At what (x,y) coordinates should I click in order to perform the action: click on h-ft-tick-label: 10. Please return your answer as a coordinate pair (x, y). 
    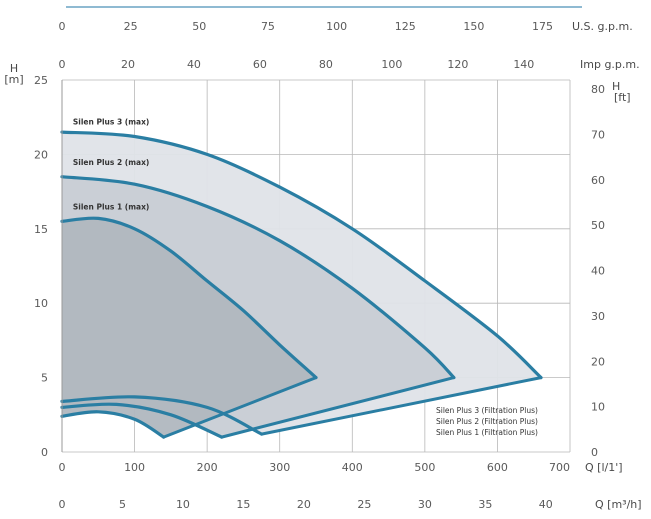
    Looking at the image, I should click on (598, 407).